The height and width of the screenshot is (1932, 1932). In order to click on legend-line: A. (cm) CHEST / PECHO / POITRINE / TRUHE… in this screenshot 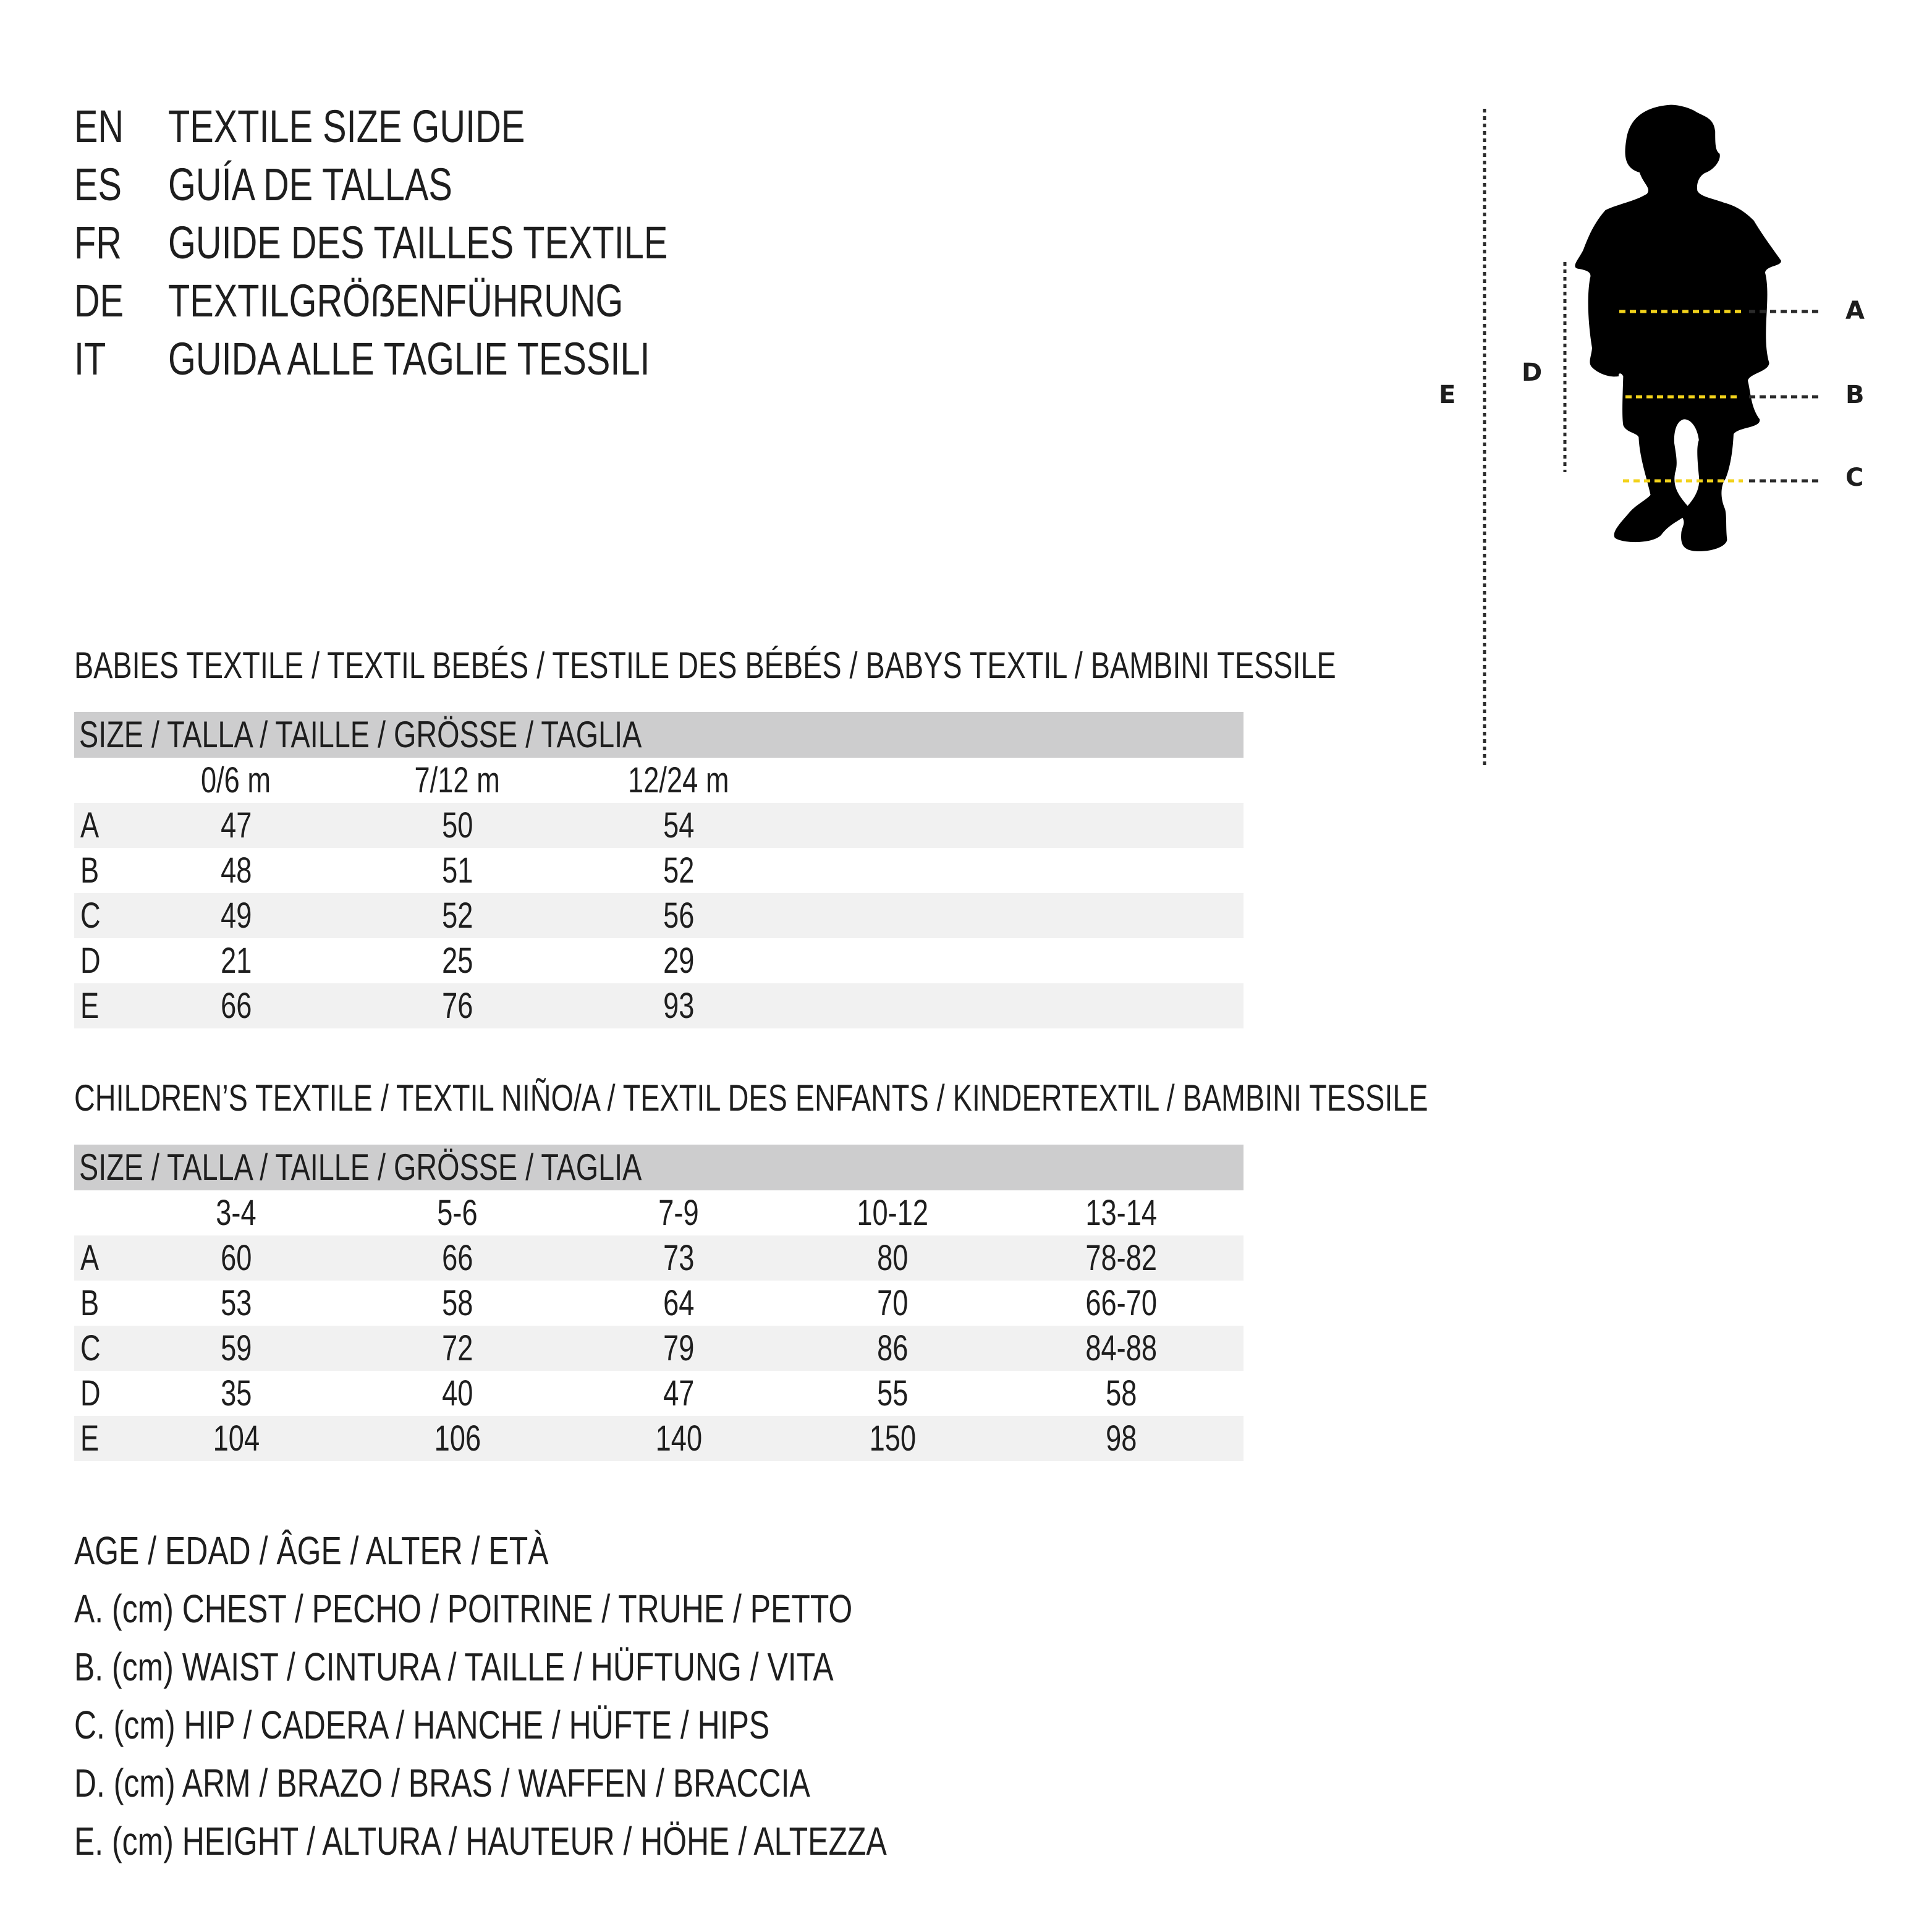, I will do `click(692, 1609)`.